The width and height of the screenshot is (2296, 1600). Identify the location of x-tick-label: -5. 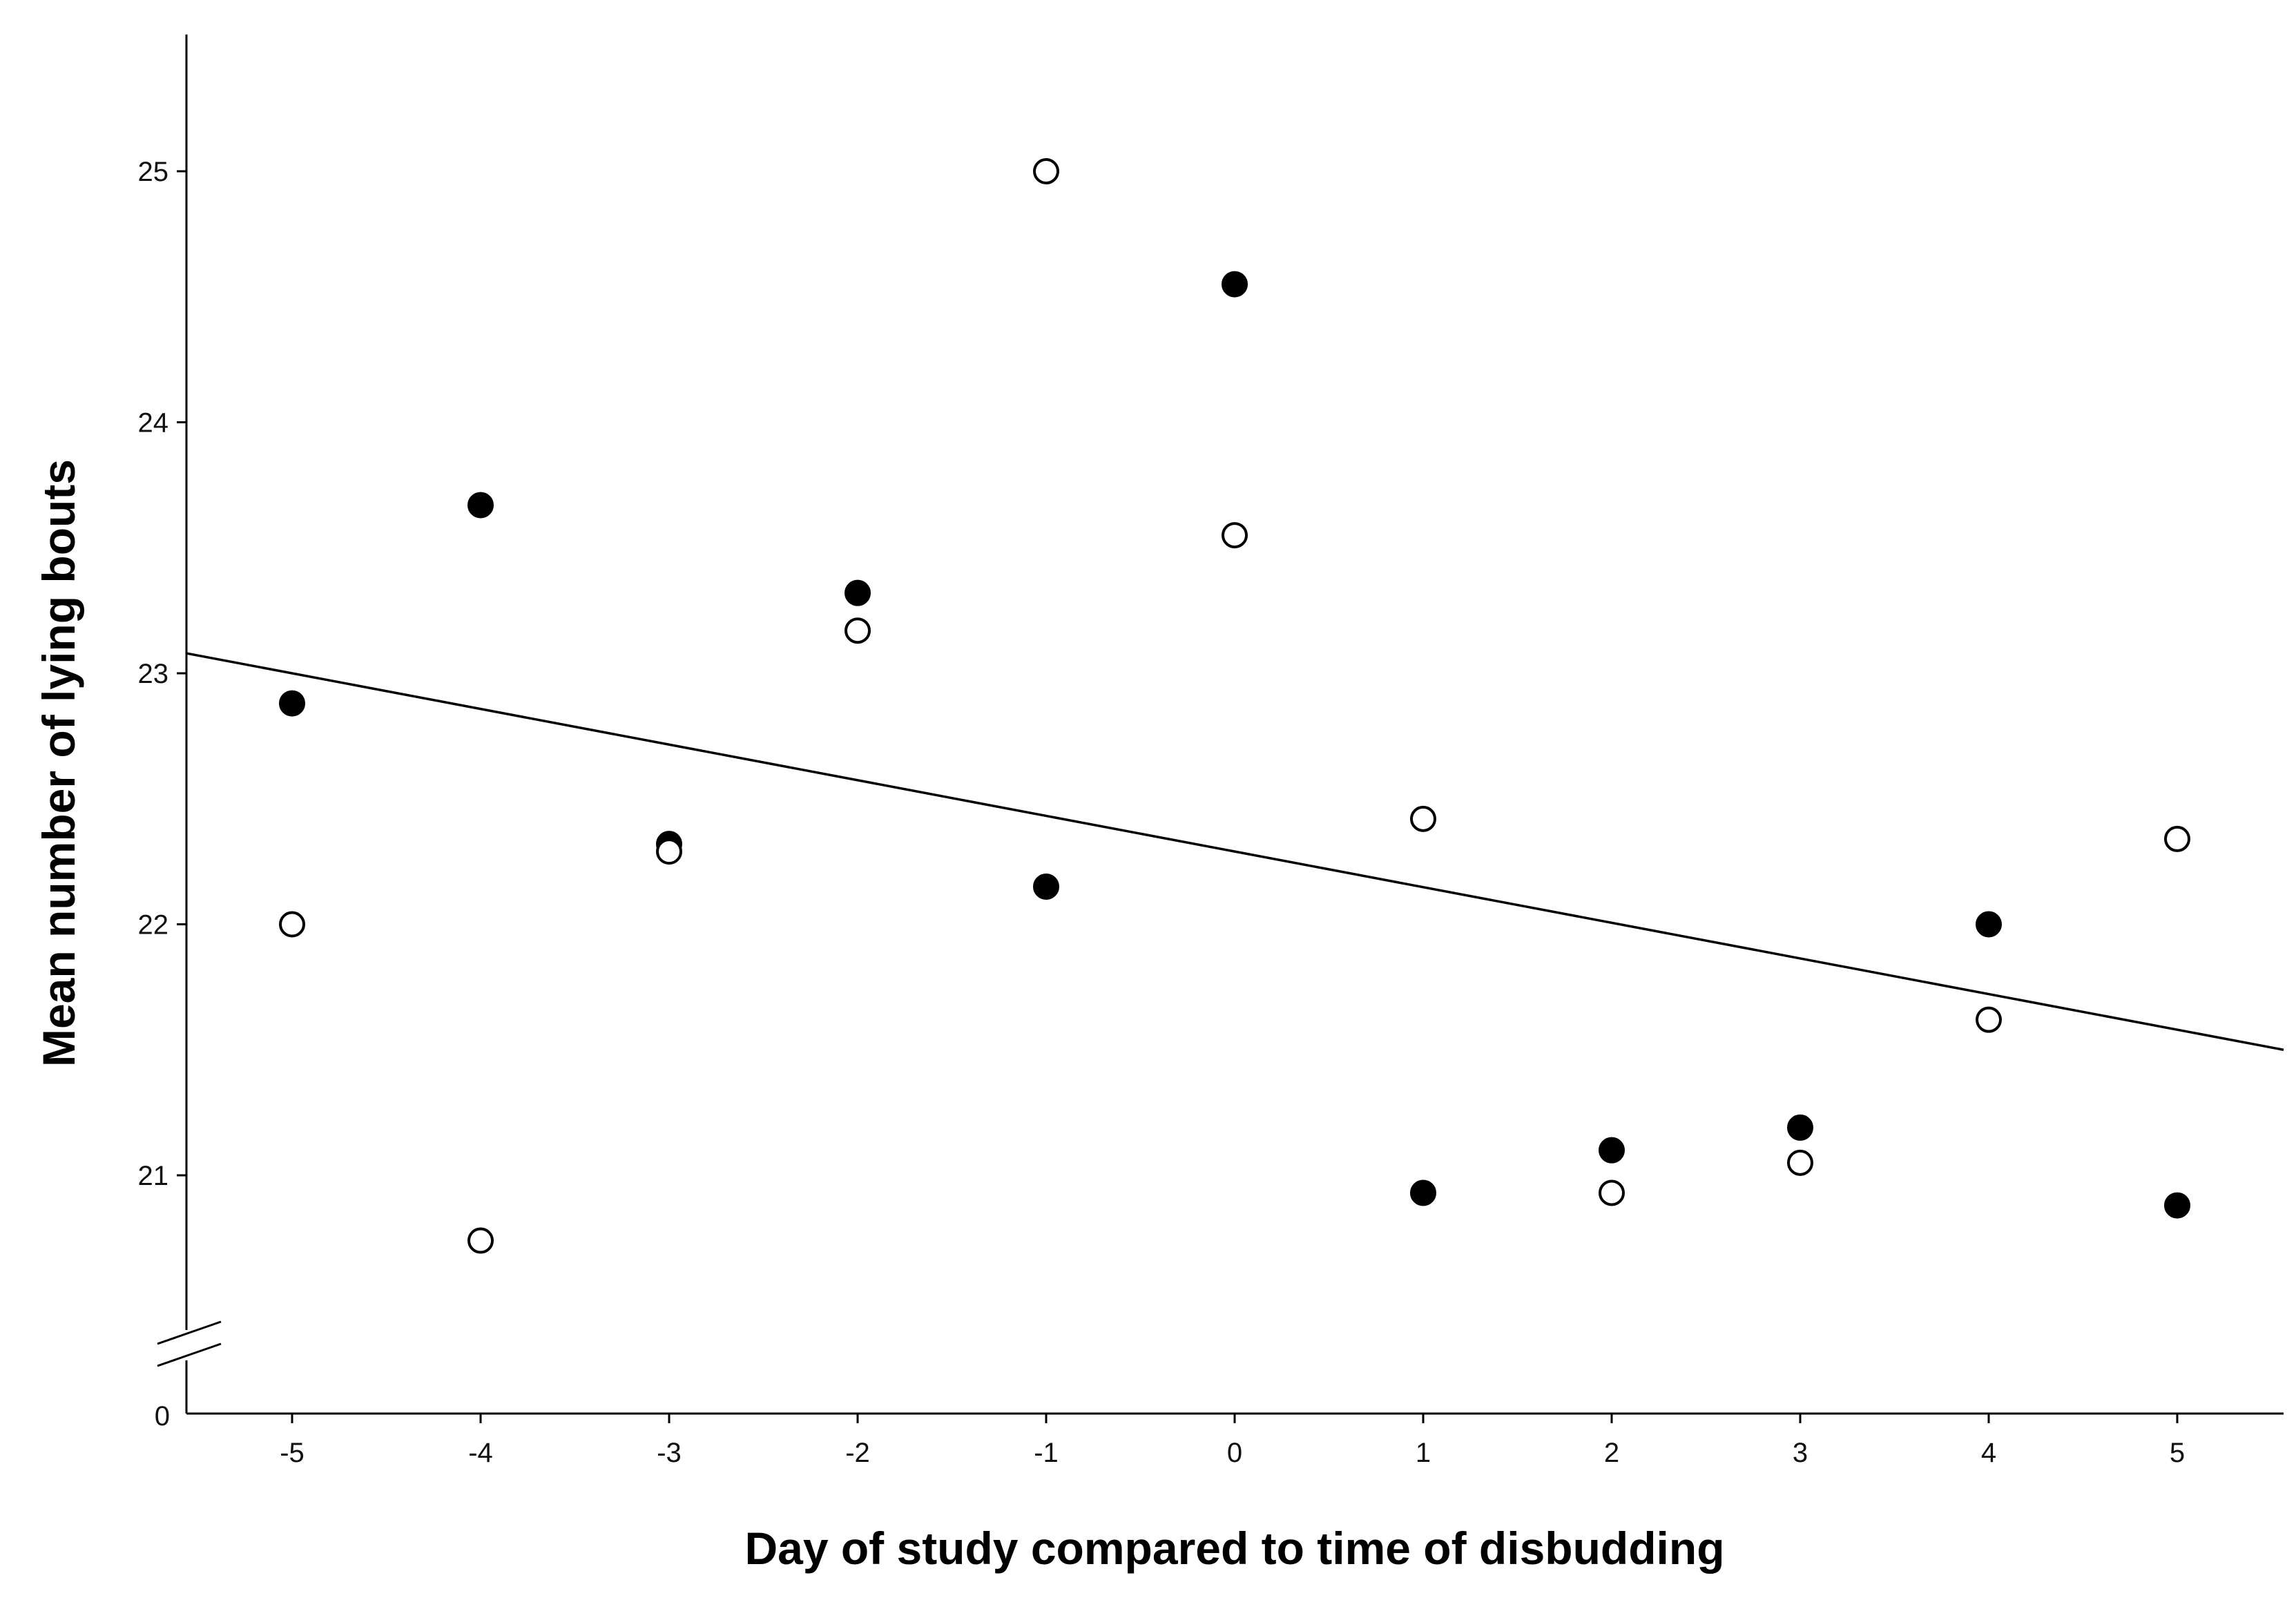
(292, 1453).